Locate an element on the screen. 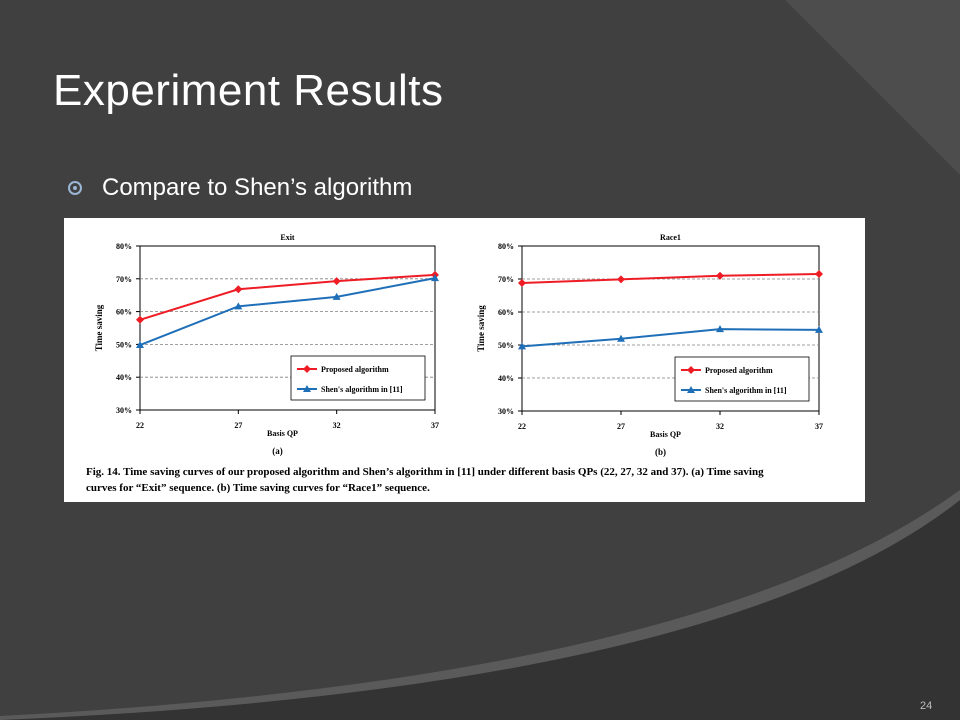 The image size is (960, 720). plot-frame is located at coordinates (287, 328).